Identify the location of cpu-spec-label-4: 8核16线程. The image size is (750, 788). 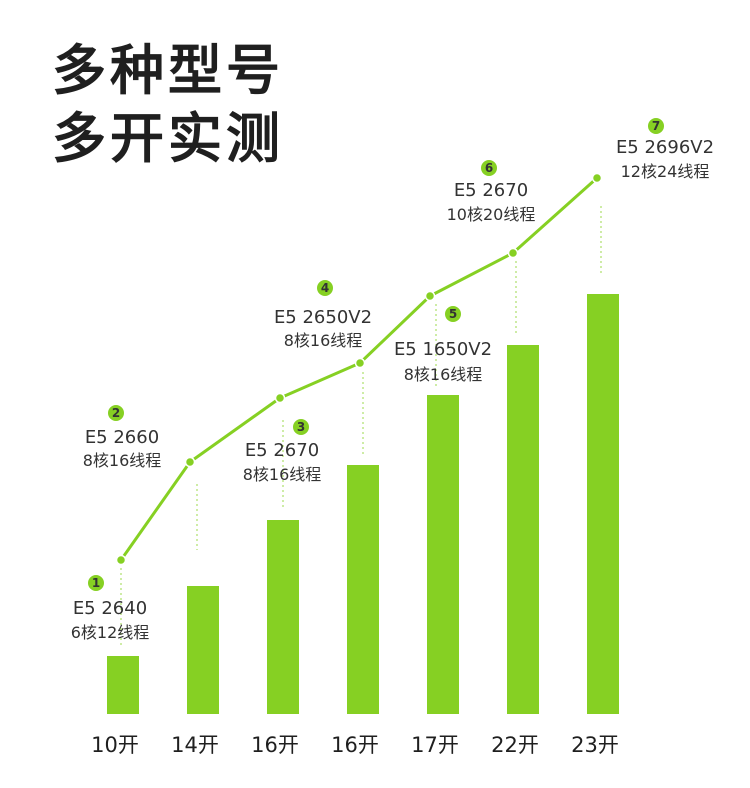
(323, 340).